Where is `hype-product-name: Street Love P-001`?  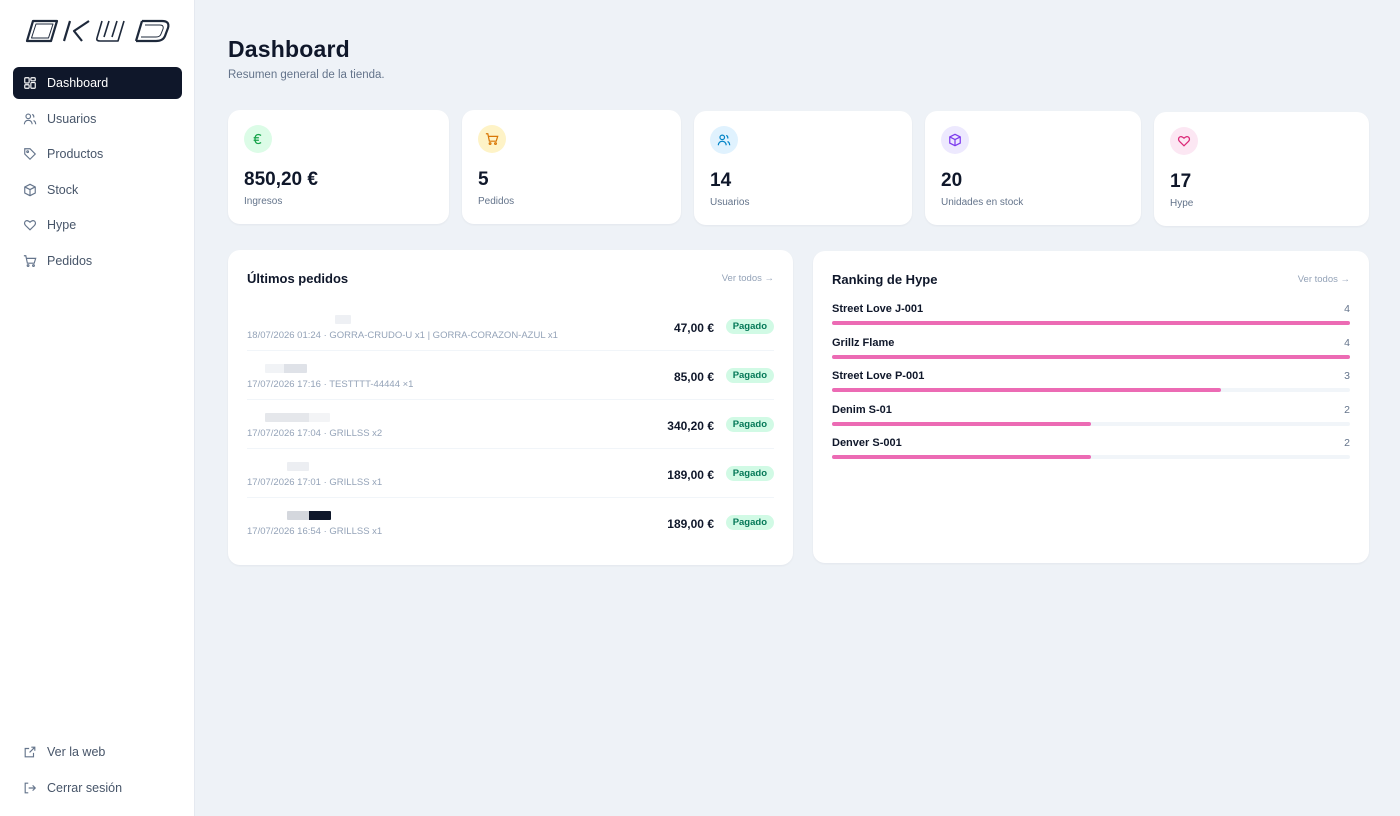 hype-product-name: Street Love P-001 is located at coordinates (878, 376).